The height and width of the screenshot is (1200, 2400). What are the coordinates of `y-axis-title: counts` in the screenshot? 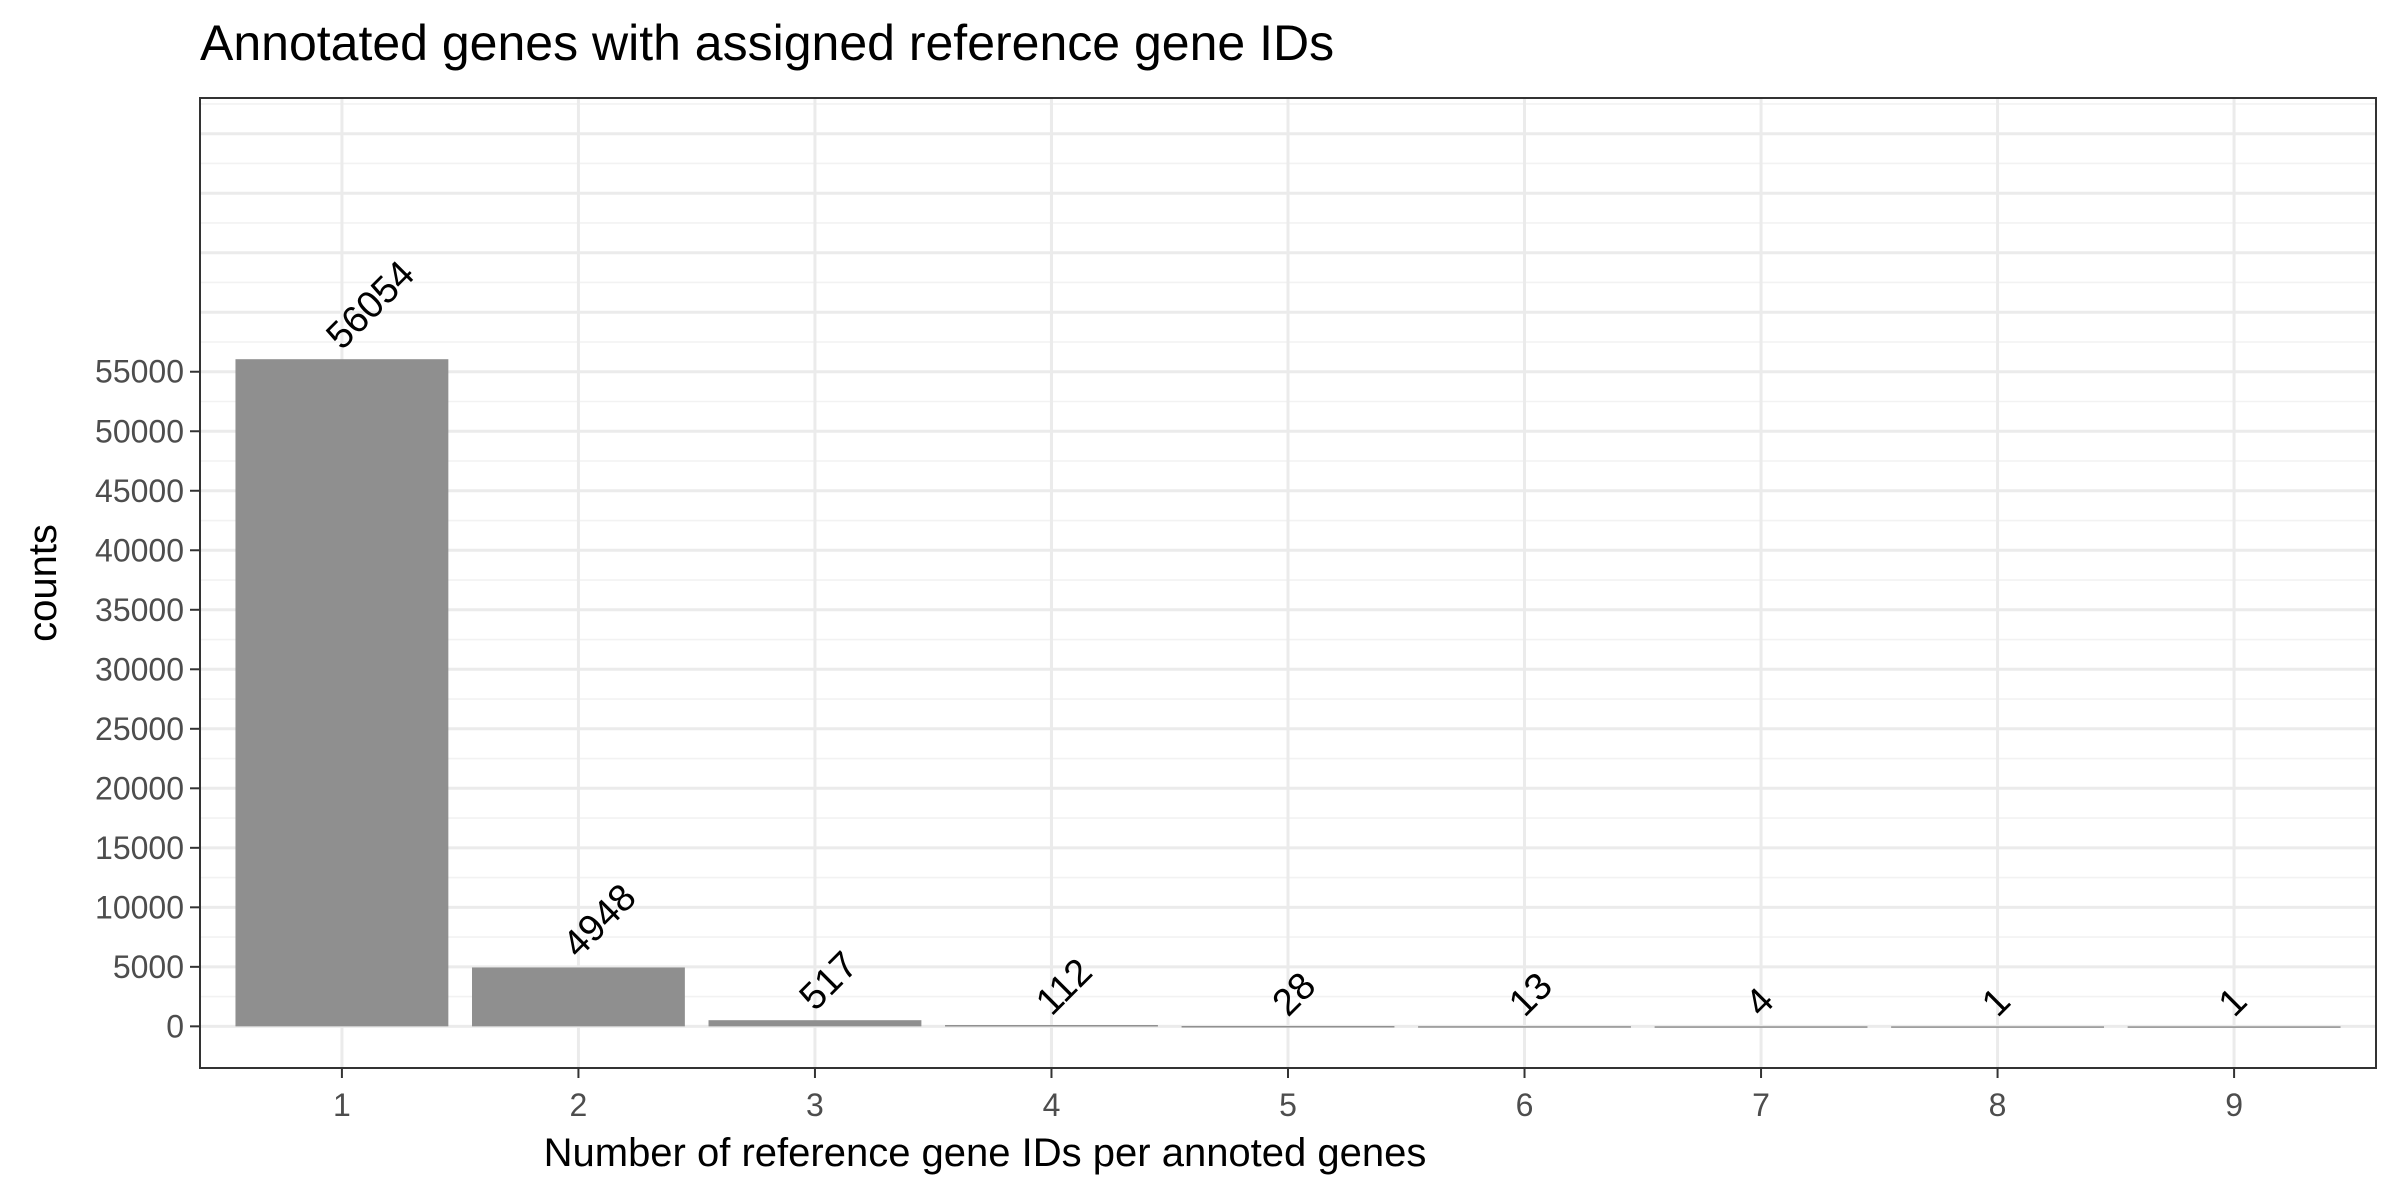 It's located at (43, 583).